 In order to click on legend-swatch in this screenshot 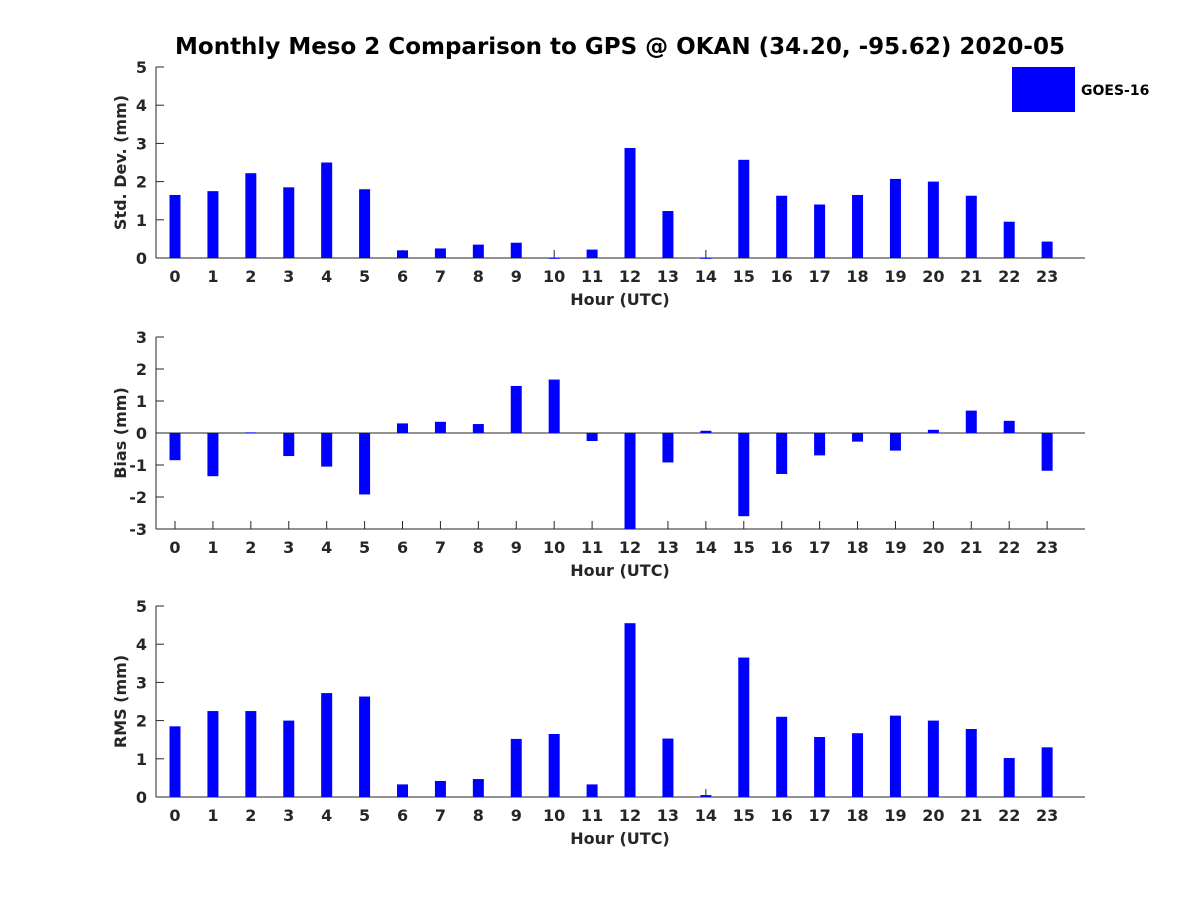, I will do `click(1043, 89)`.